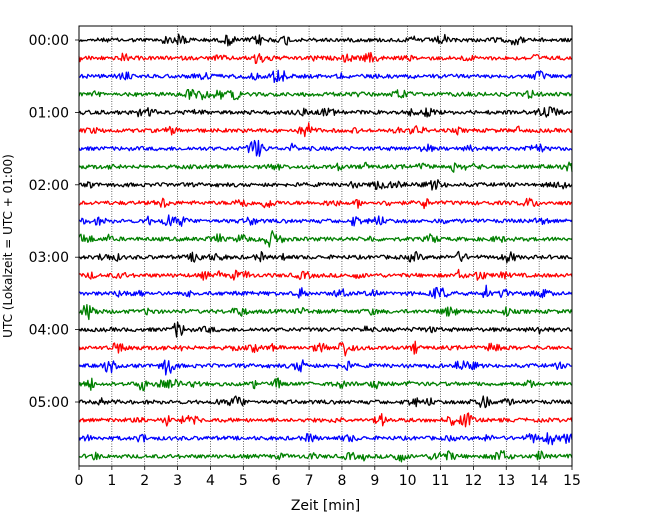  Describe the element at coordinates (111, 481) in the screenshot. I see `x-tick-label: 1` at that location.